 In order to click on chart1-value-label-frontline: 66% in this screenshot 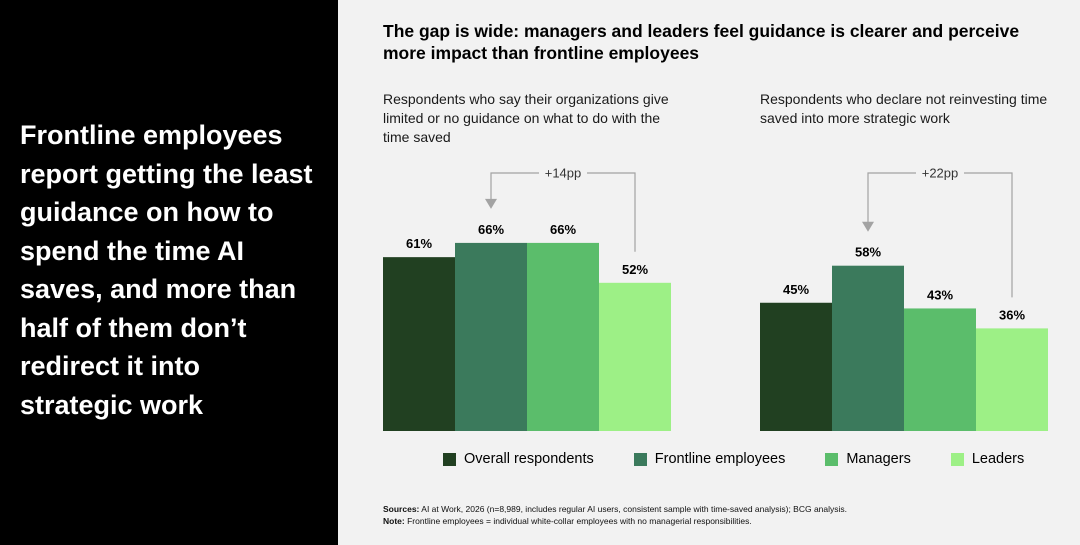, I will do `click(491, 229)`.